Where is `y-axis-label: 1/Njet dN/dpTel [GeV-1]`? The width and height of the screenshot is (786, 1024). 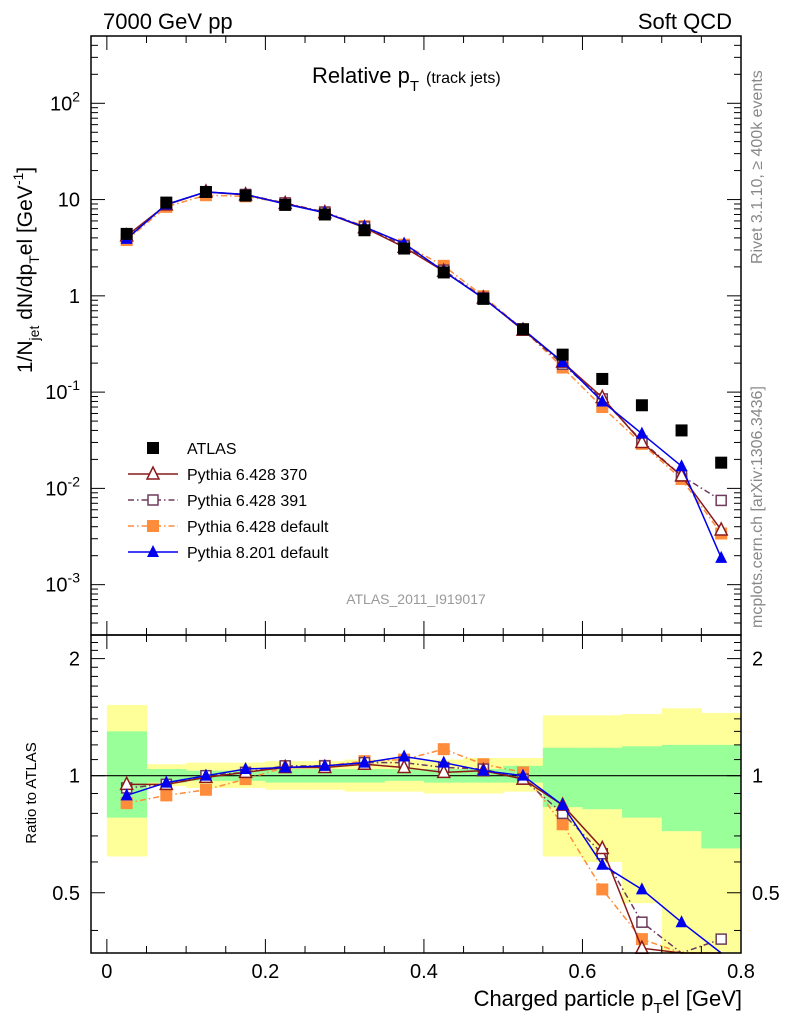 y-axis-label: 1/Njet dN/dpTel [GeV-1] is located at coordinates (26, 270).